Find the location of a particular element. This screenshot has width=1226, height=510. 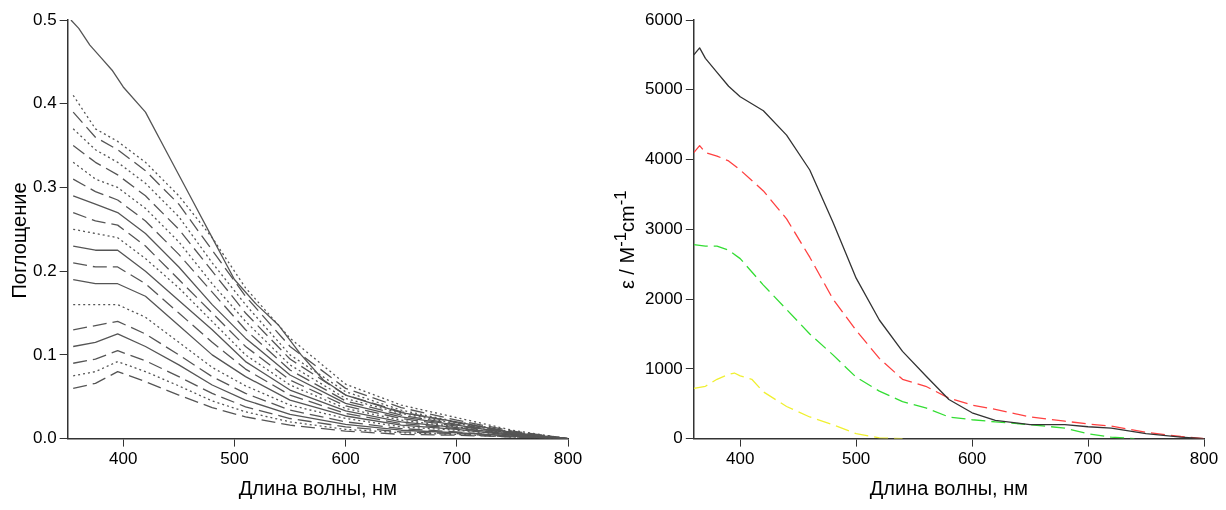

y-tick-label: 0 is located at coordinates (678, 438).